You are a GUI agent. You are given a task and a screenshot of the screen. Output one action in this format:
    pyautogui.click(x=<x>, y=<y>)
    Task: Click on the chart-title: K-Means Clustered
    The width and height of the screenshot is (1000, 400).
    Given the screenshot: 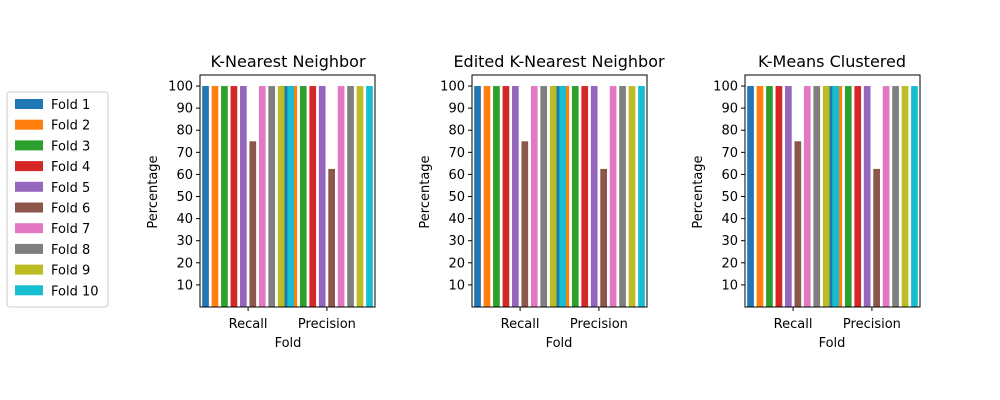 What is the action you would take?
    pyautogui.click(x=832, y=61)
    